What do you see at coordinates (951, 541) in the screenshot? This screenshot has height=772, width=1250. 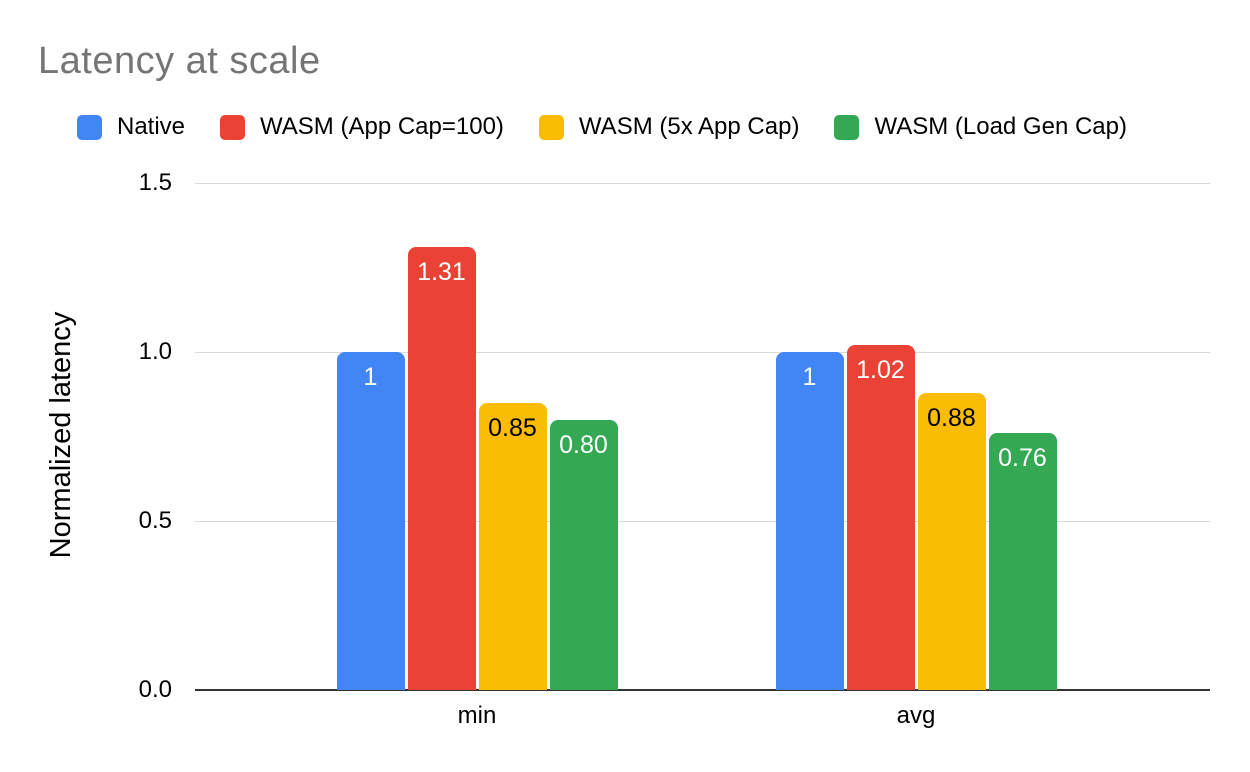 I see `bar-avg-3: 0.88` at bounding box center [951, 541].